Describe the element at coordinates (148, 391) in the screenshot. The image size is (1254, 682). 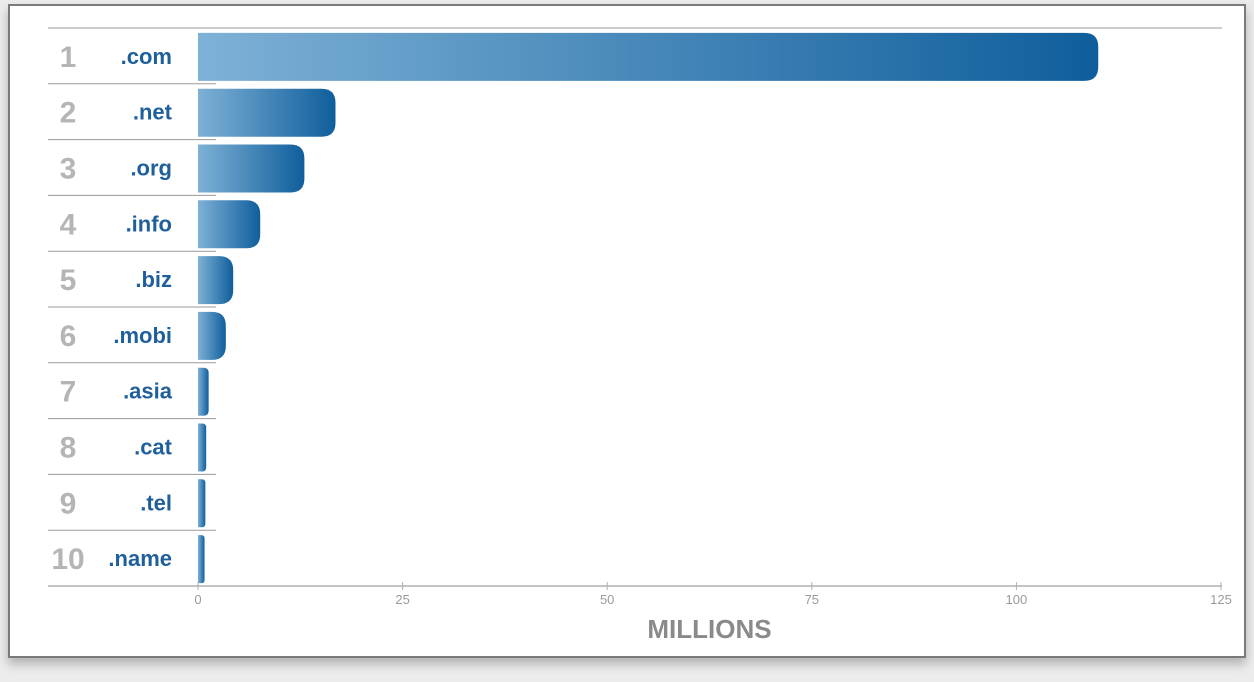
I see `category-label: .asia` at that location.